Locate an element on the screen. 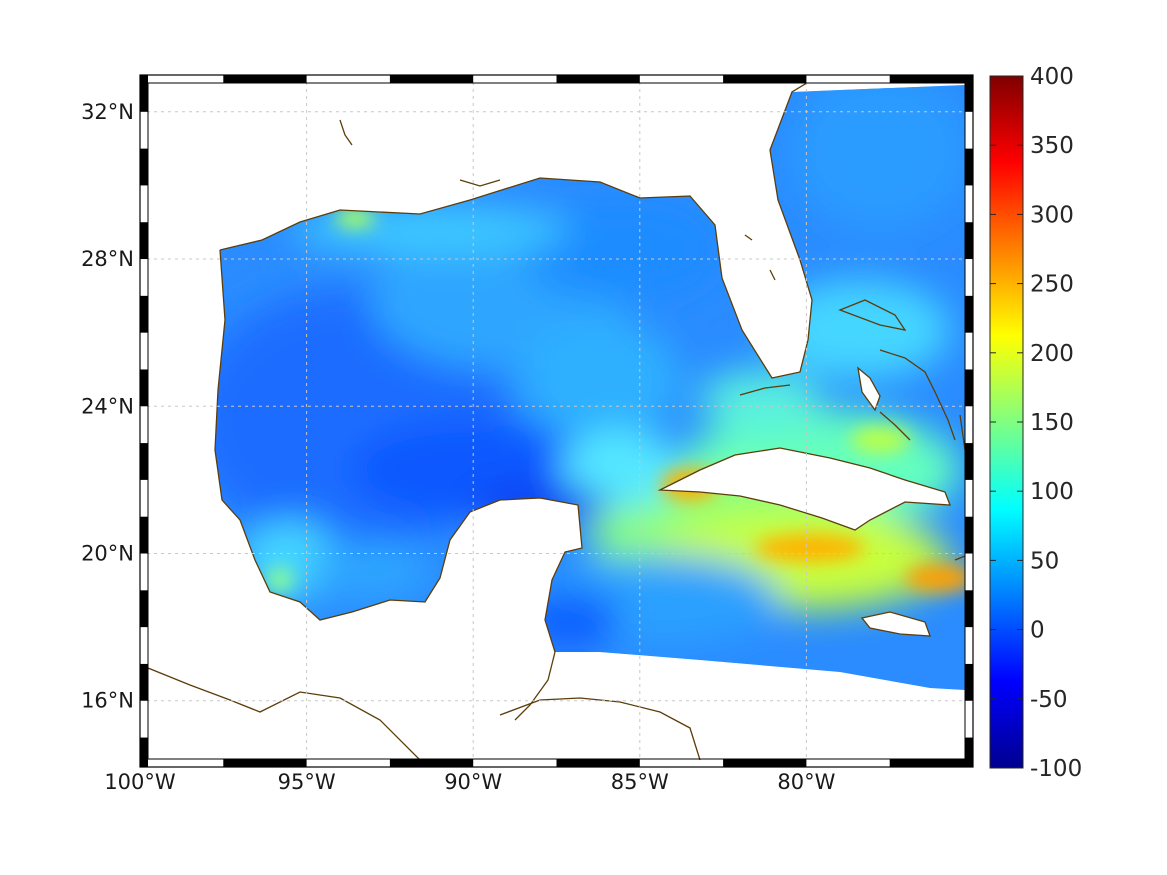 The image size is (1167, 875). colorbar: 400 350 300 250 200 150 100 50 0 -50 -100 is located at coordinates (1035, 423).